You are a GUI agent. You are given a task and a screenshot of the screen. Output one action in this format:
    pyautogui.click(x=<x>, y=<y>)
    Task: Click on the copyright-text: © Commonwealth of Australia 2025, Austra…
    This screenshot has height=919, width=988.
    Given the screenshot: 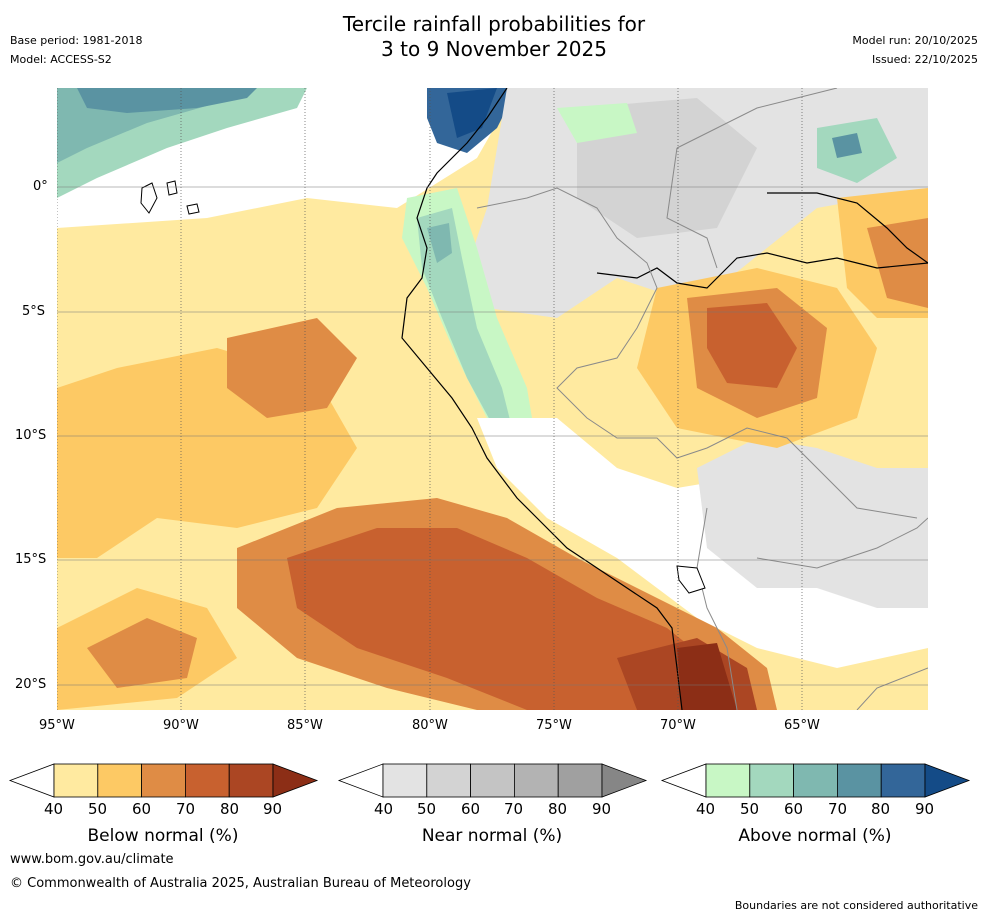 What is the action you would take?
    pyautogui.click(x=240, y=883)
    